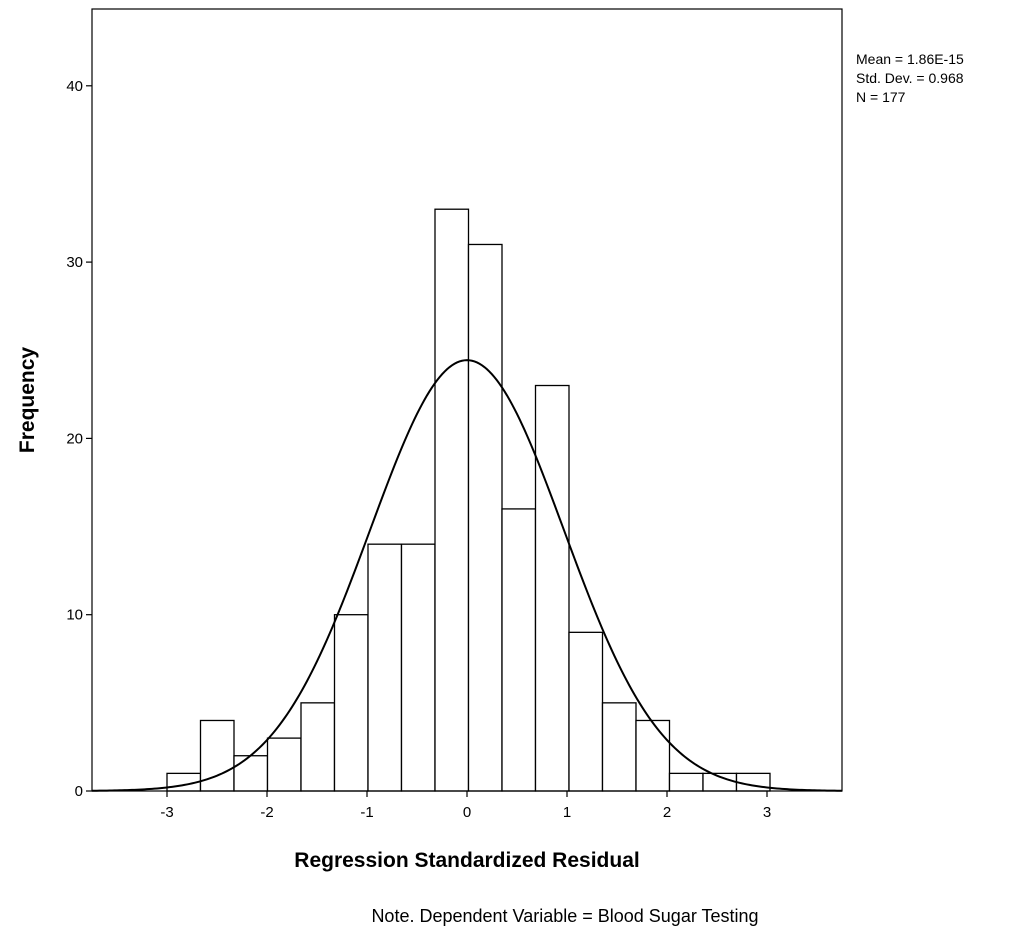  I want to click on y-axis: 0 10 20 30 40, so click(79, 439).